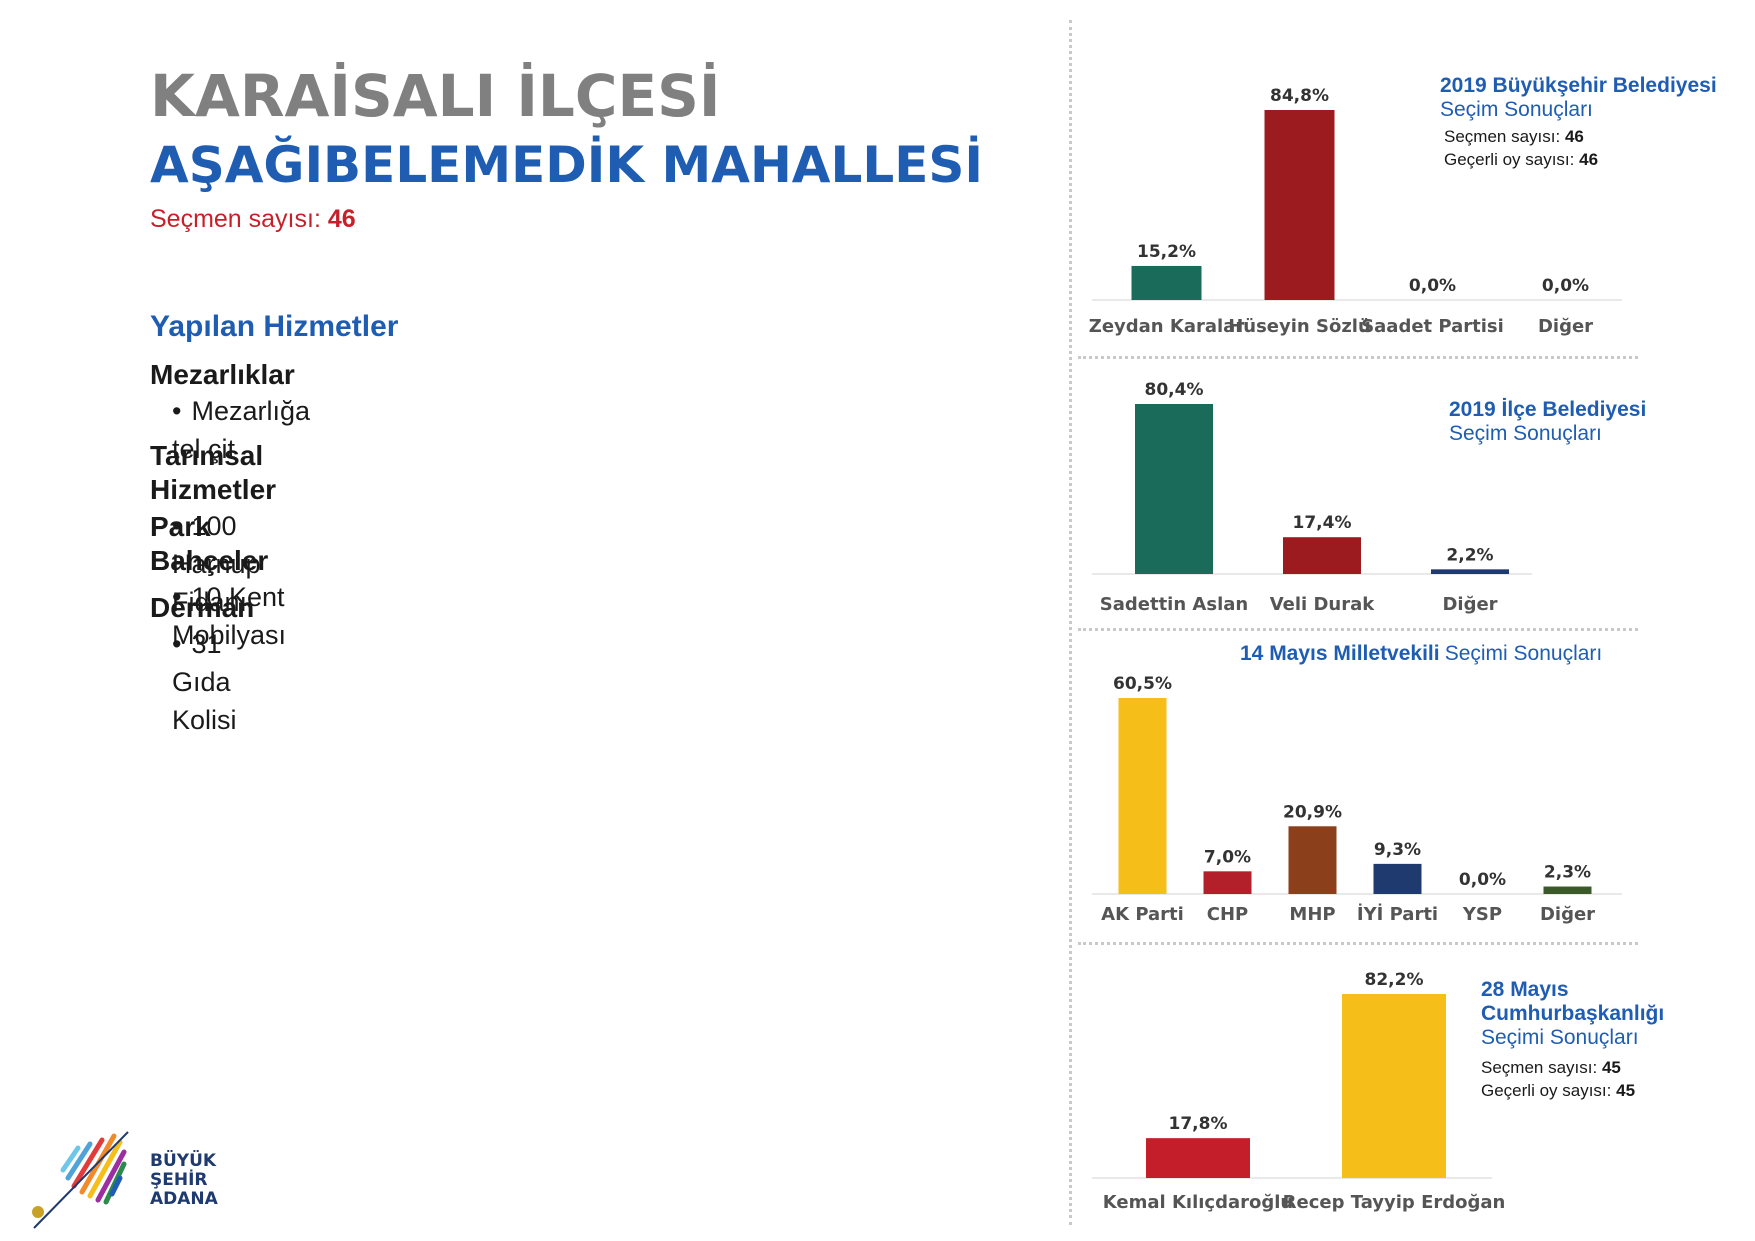 This screenshot has width=1755, height=1241. I want to click on data-label: 84,8%, so click(1299, 96).